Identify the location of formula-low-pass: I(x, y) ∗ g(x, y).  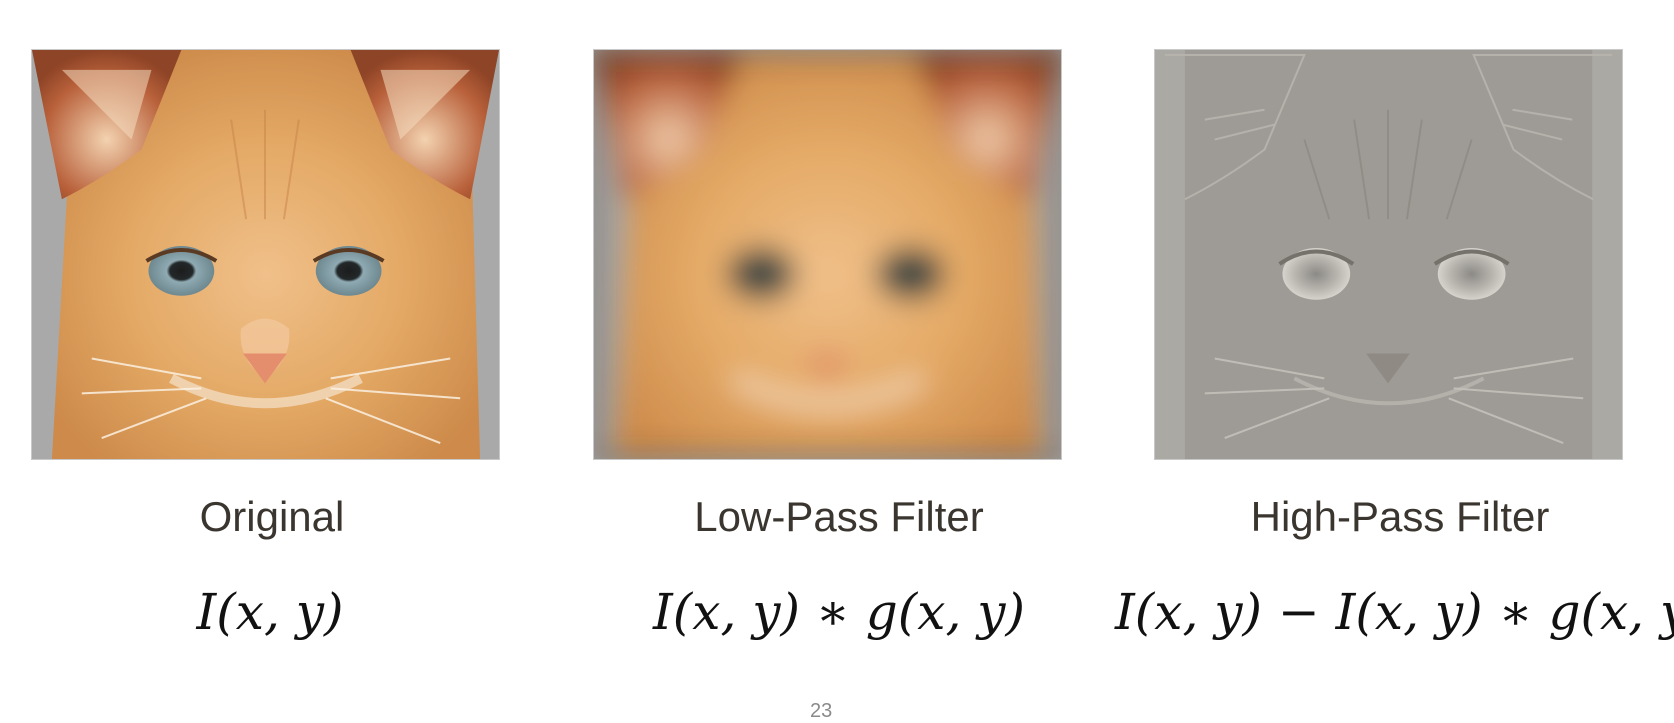
(839, 612).